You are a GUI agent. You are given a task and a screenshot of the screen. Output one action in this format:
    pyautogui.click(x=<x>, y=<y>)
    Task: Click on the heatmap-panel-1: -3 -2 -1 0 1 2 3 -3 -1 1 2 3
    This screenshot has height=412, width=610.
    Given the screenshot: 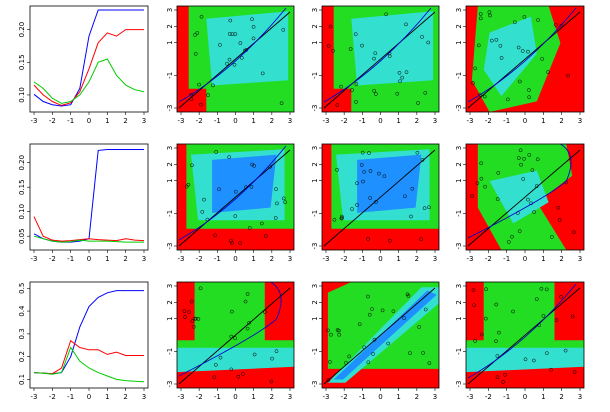 What is the action you would take?
    pyautogui.click(x=375, y=65)
    